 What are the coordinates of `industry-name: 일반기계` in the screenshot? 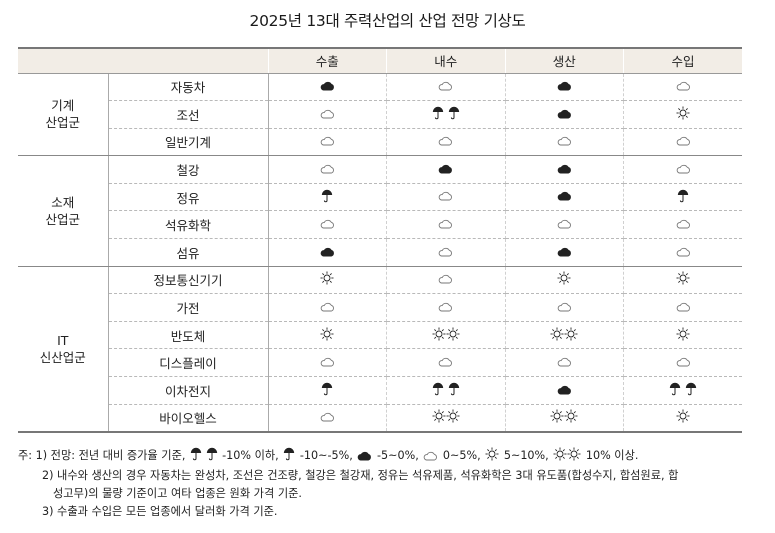 It's located at (188, 142).